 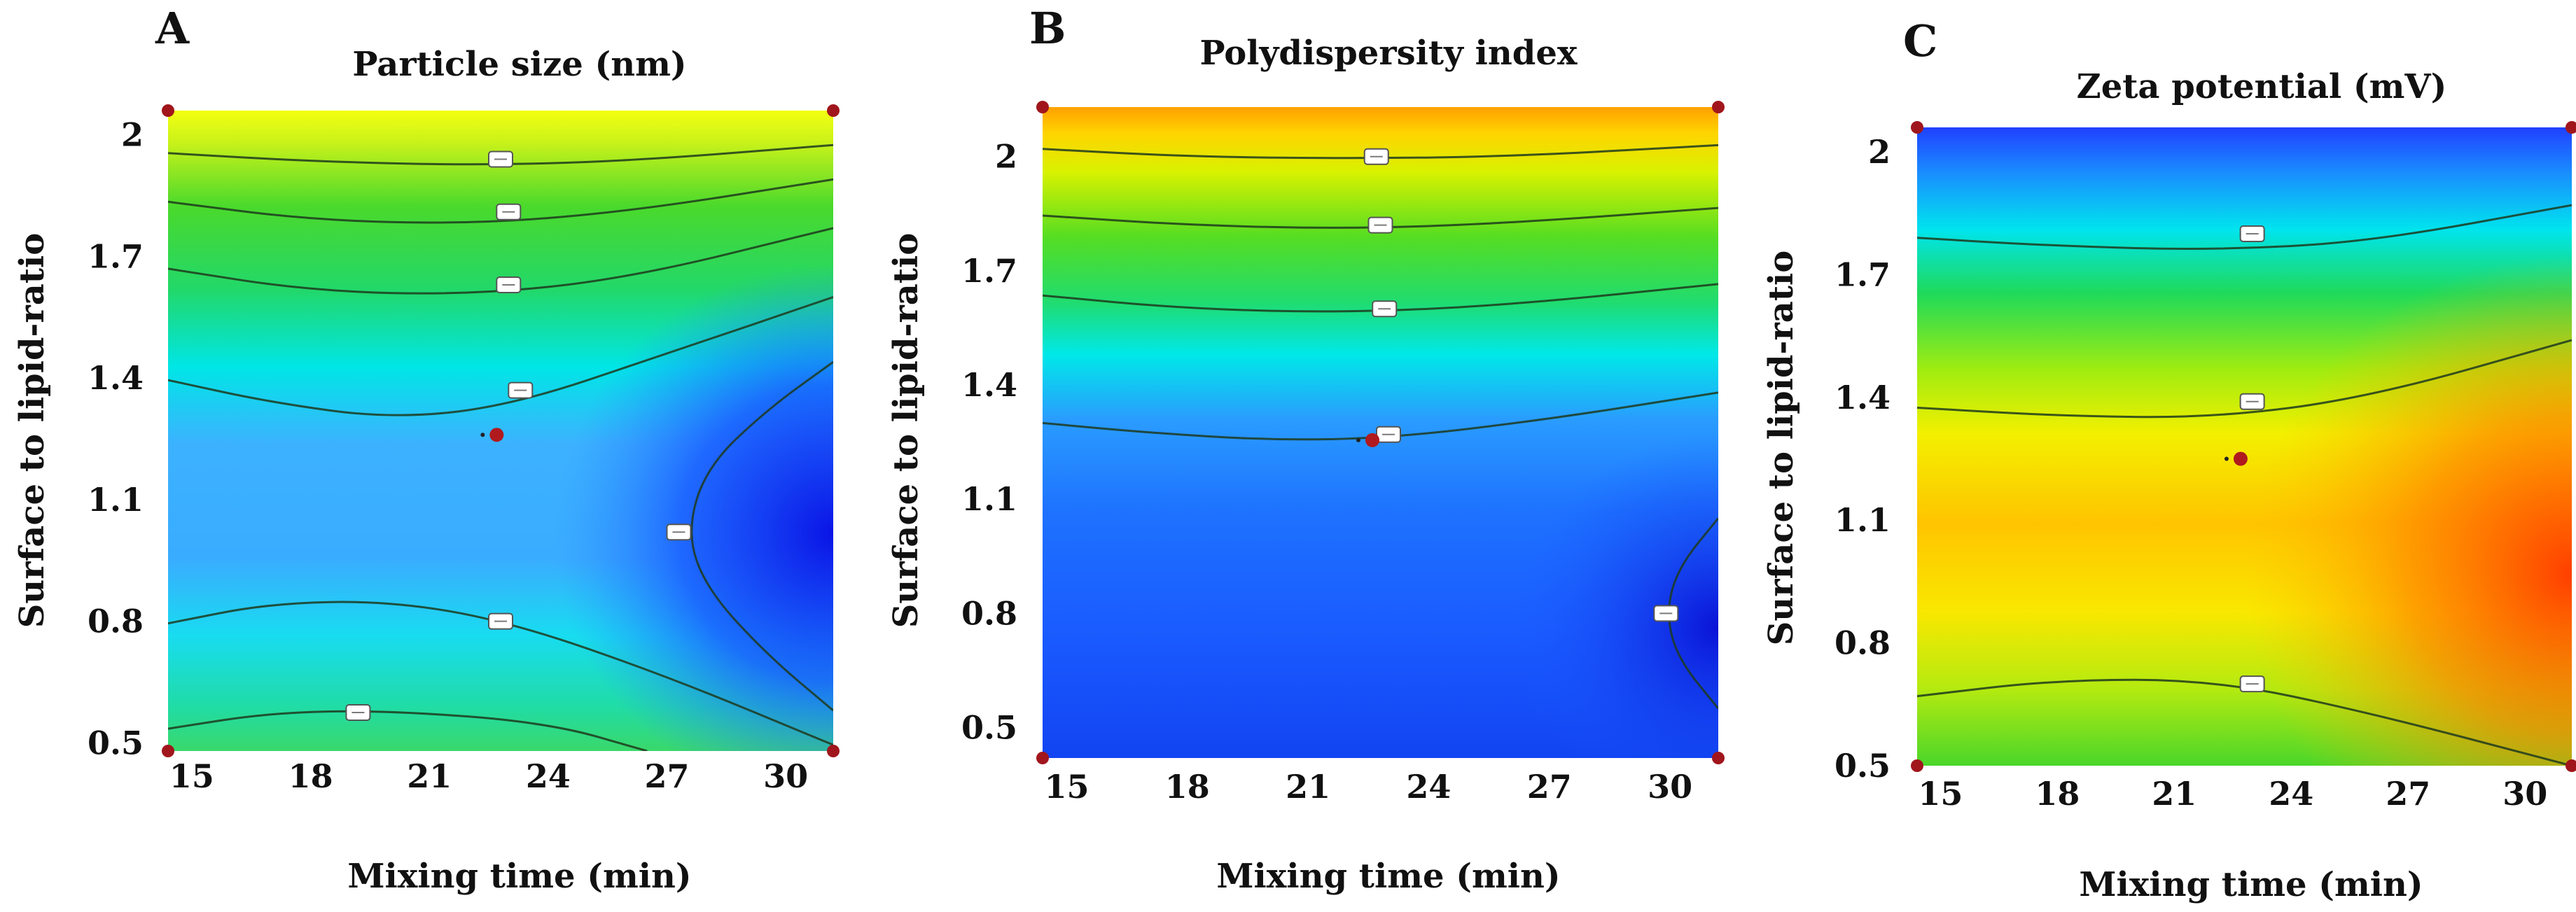 I want to click on panel-b-x-axis-label: Mixing time (min), so click(x=1388, y=876).